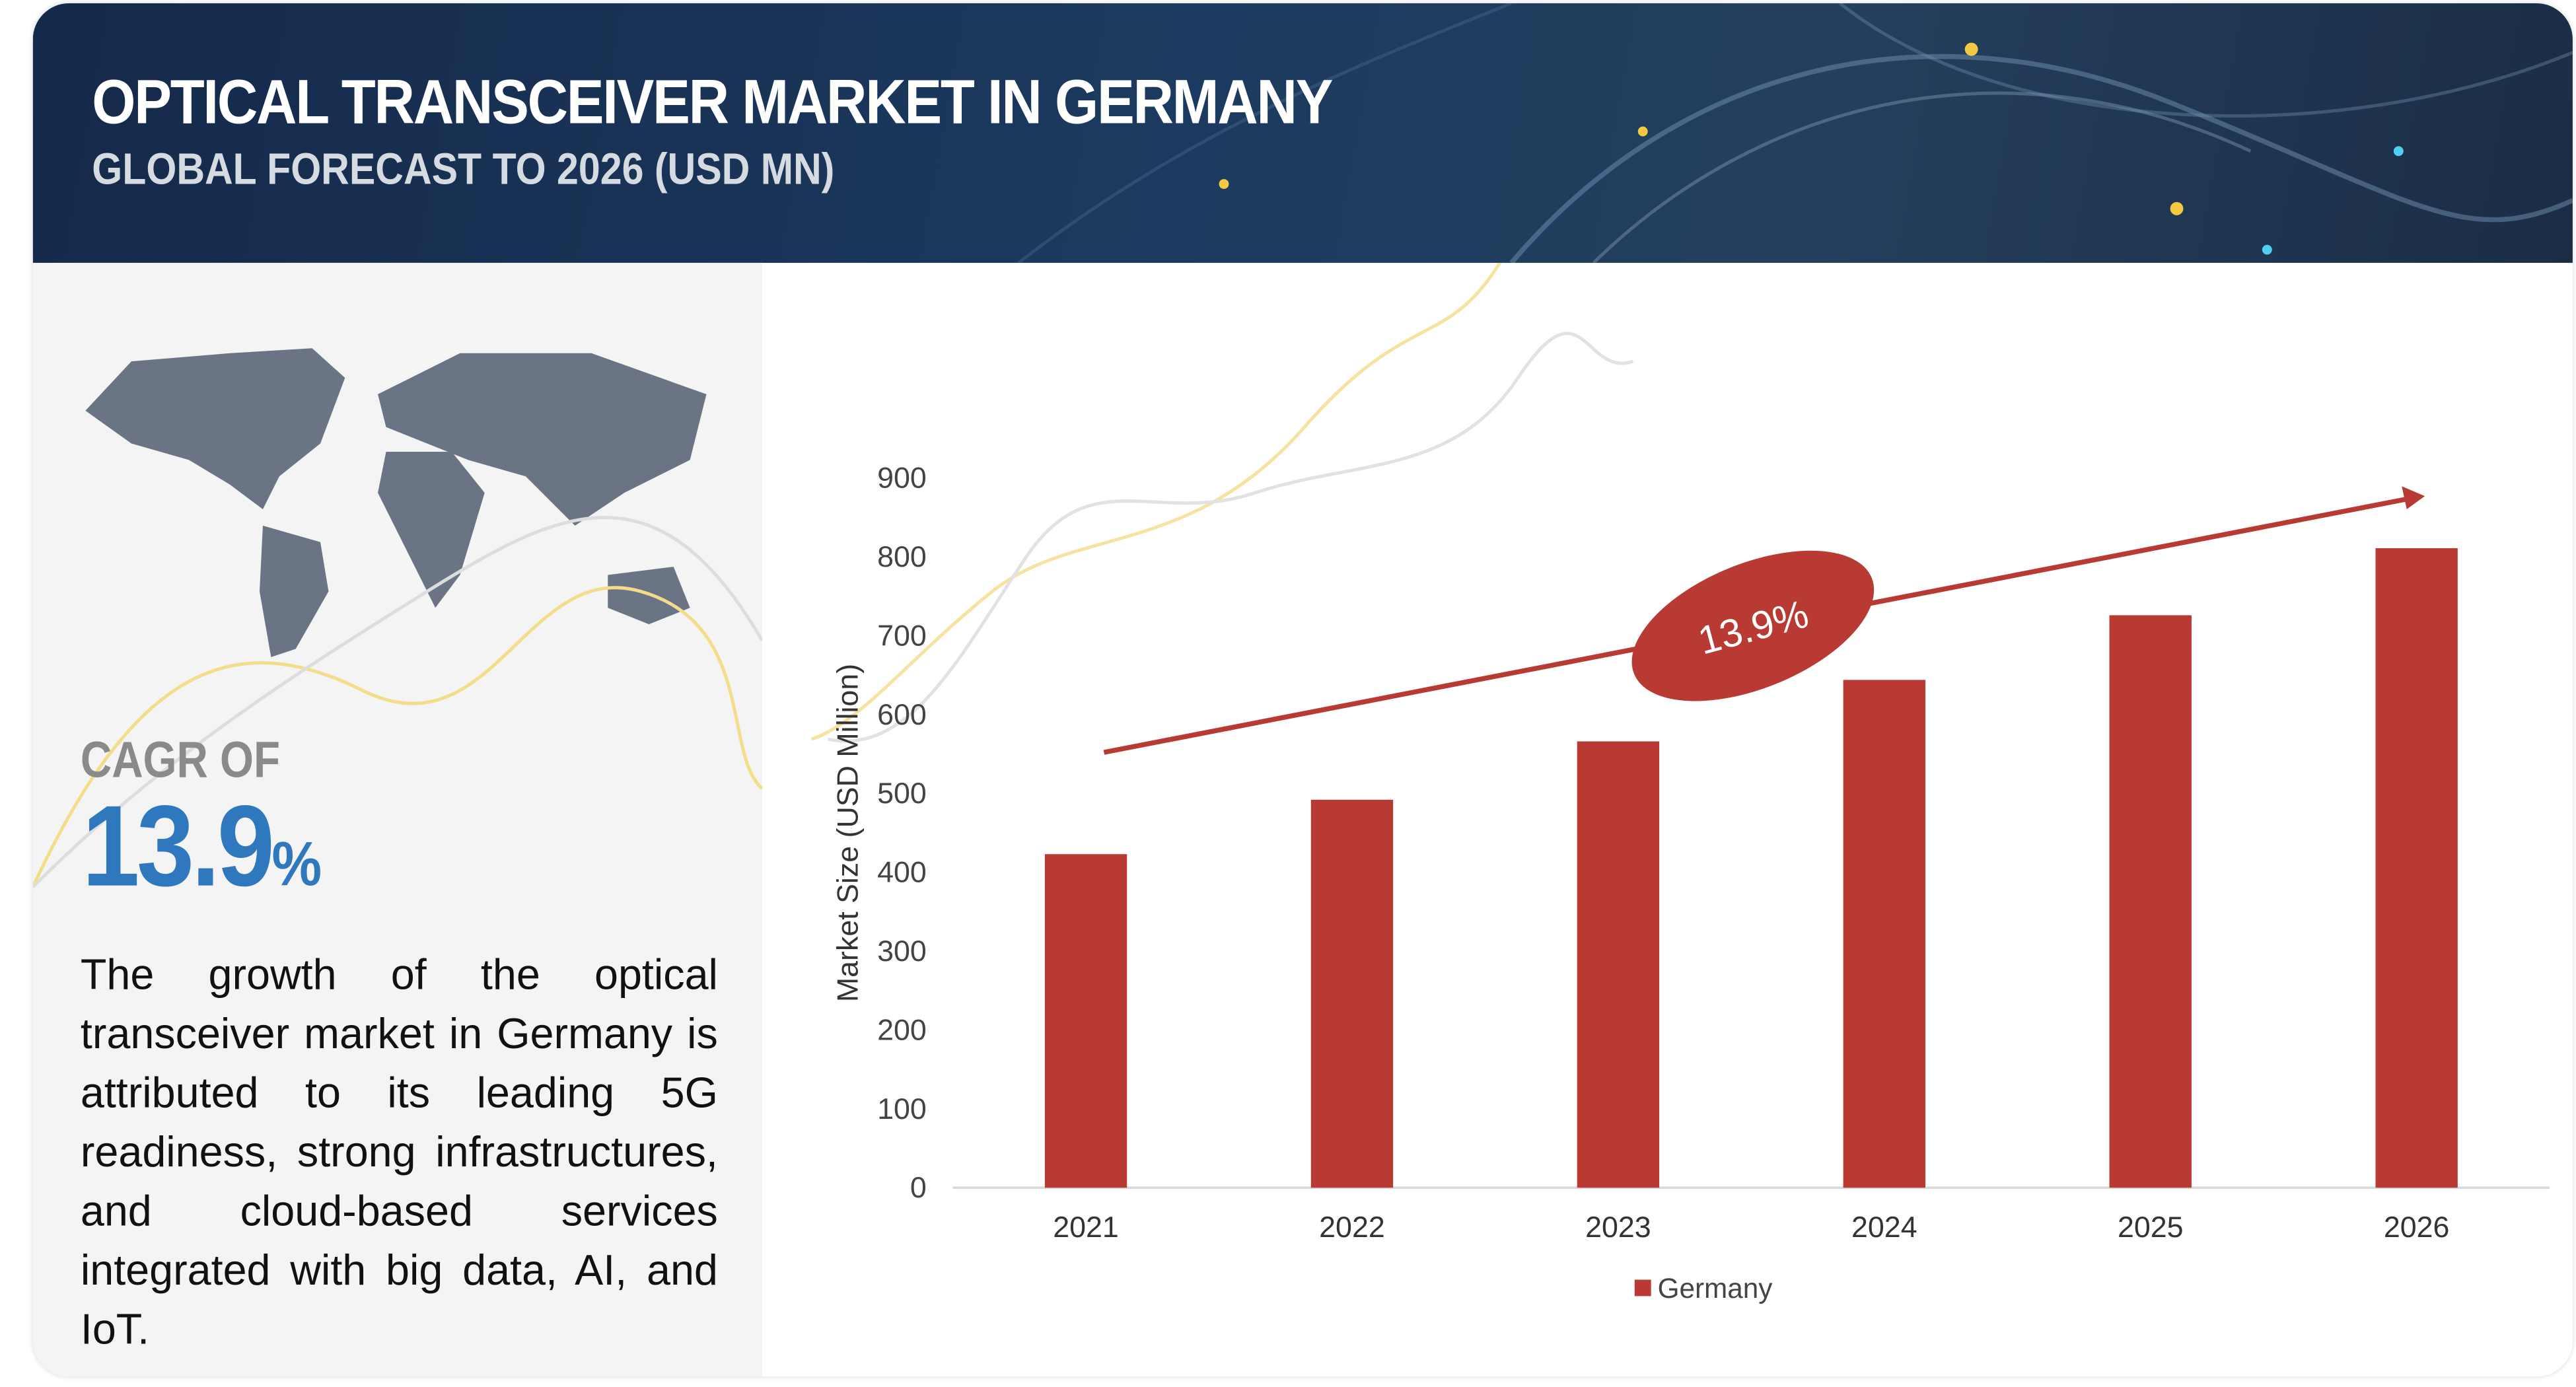 The height and width of the screenshot is (1387, 2576). Describe the element at coordinates (902, 951) in the screenshot. I see `y-tick-label: 300` at that location.